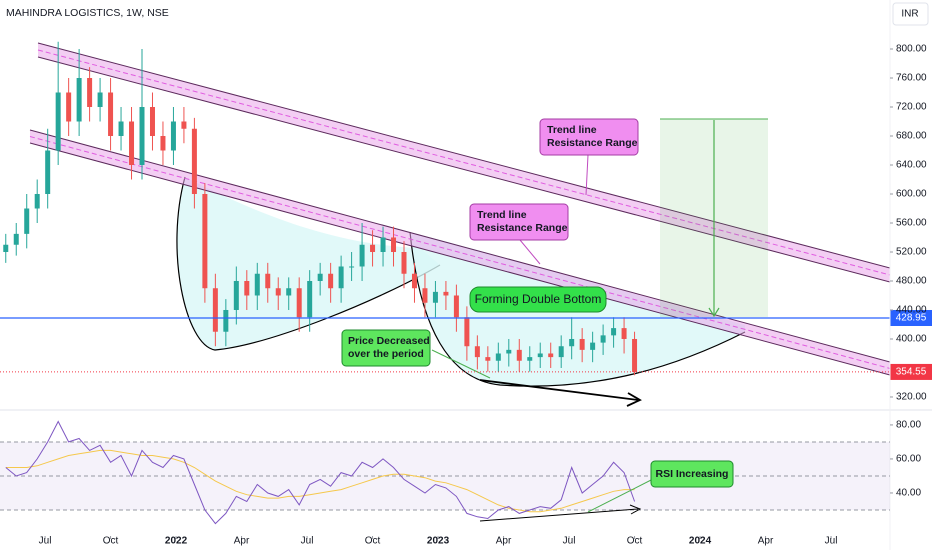  What do you see at coordinates (386, 354) in the screenshot?
I see `callout-text: over the period` at bounding box center [386, 354].